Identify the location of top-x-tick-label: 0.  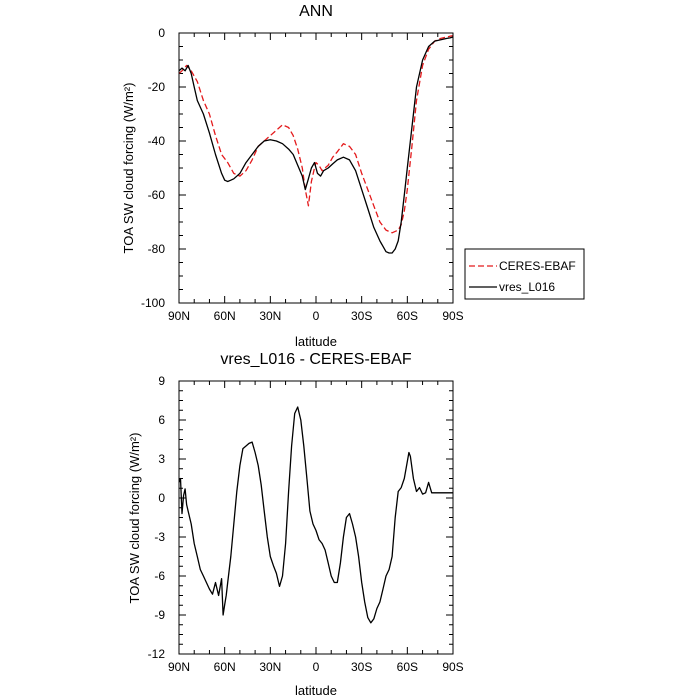
(316, 316).